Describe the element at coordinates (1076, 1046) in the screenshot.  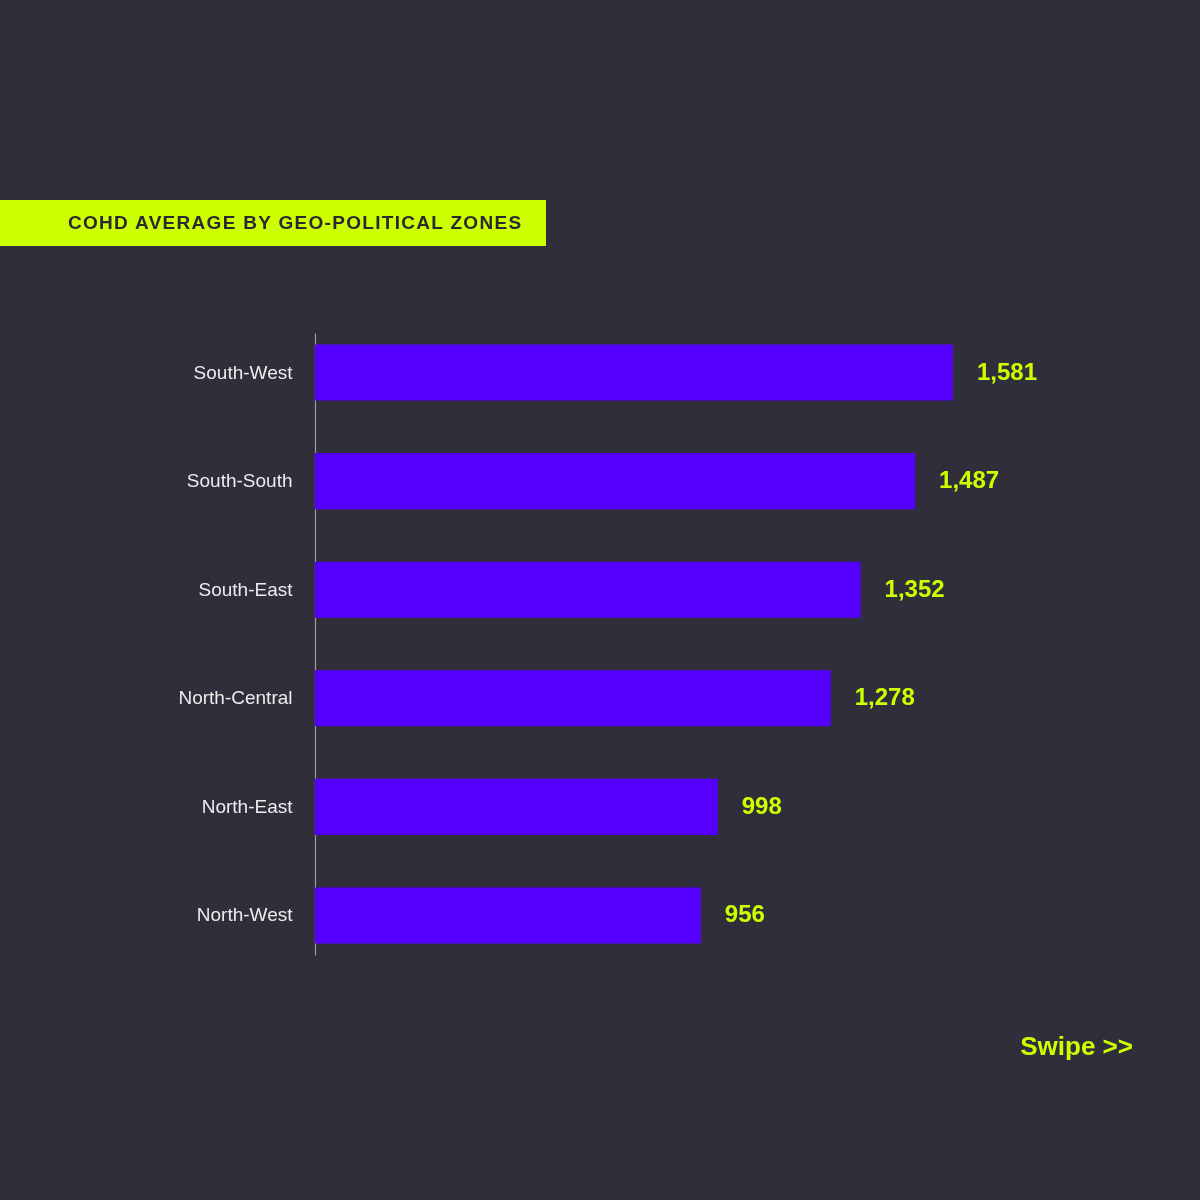
I see `text: Swipe >>` at that location.